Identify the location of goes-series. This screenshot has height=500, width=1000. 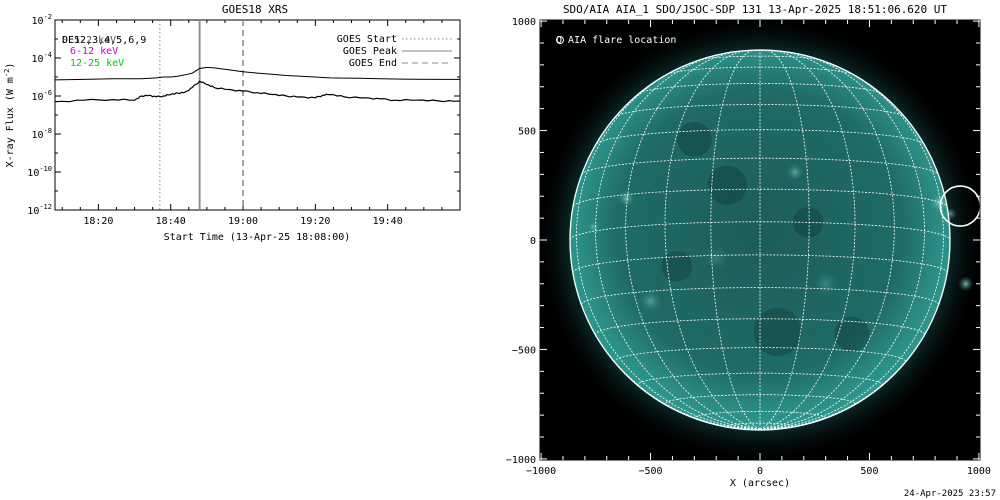
(257, 84).